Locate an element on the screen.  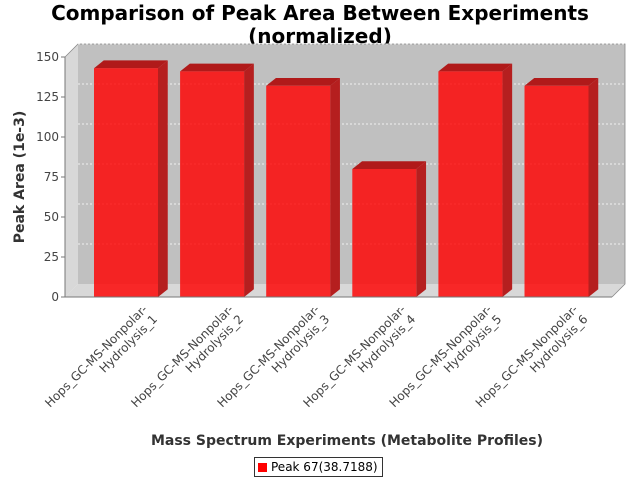
y-tick-labels: 0 25 50 75 100 125 150 is located at coordinates (47, 177).